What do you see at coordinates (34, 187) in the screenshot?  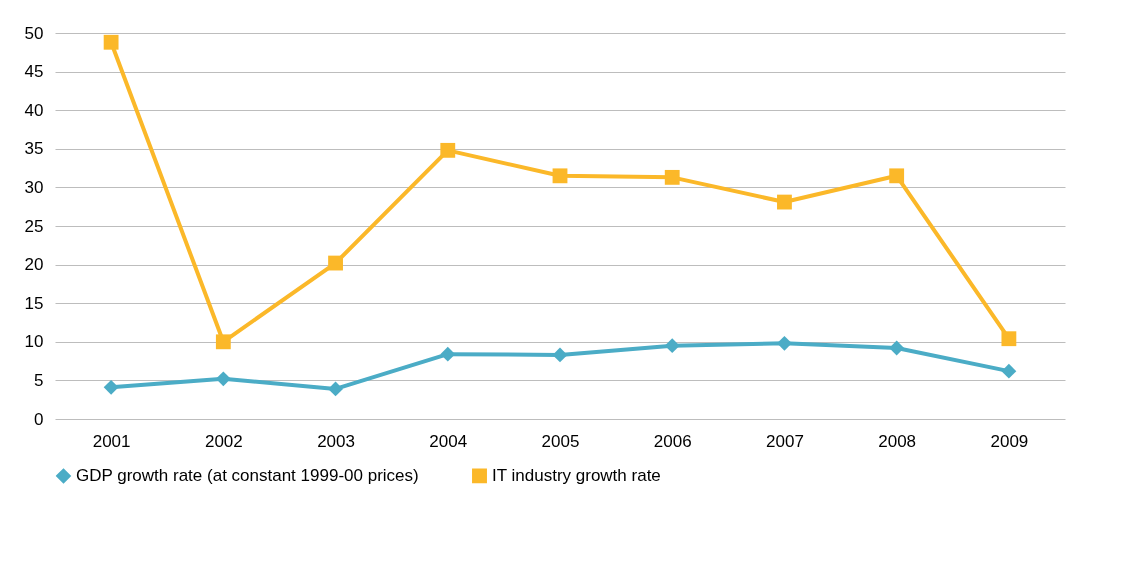 I see `y-tick-label: 30` at bounding box center [34, 187].